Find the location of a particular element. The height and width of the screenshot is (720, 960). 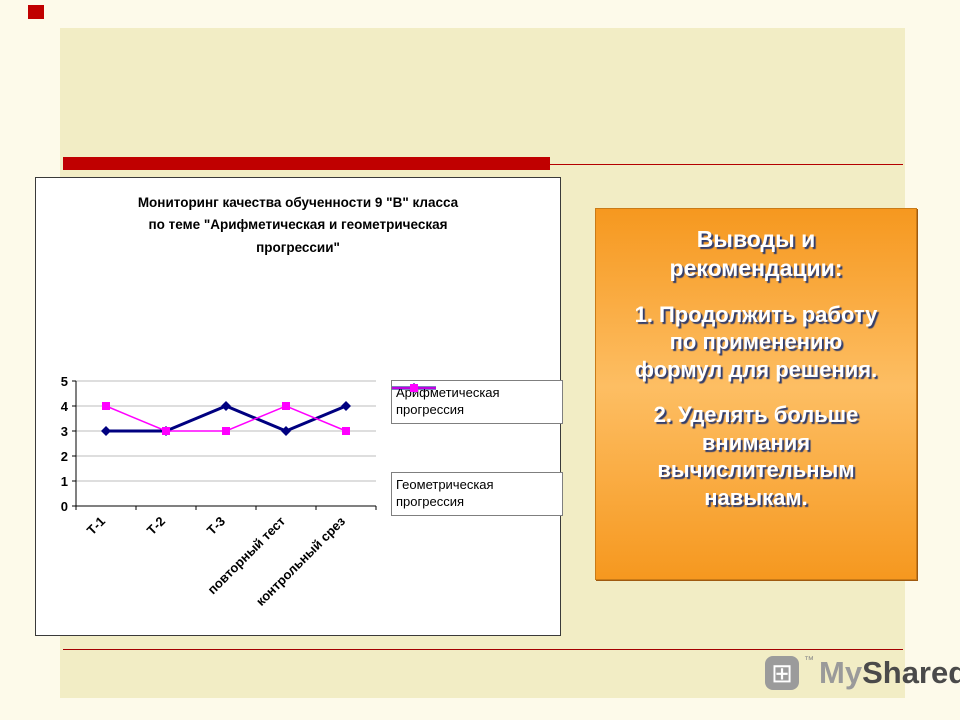

chart-title-line: по теме "Арифметическая и геометрическая is located at coordinates (298, 225).